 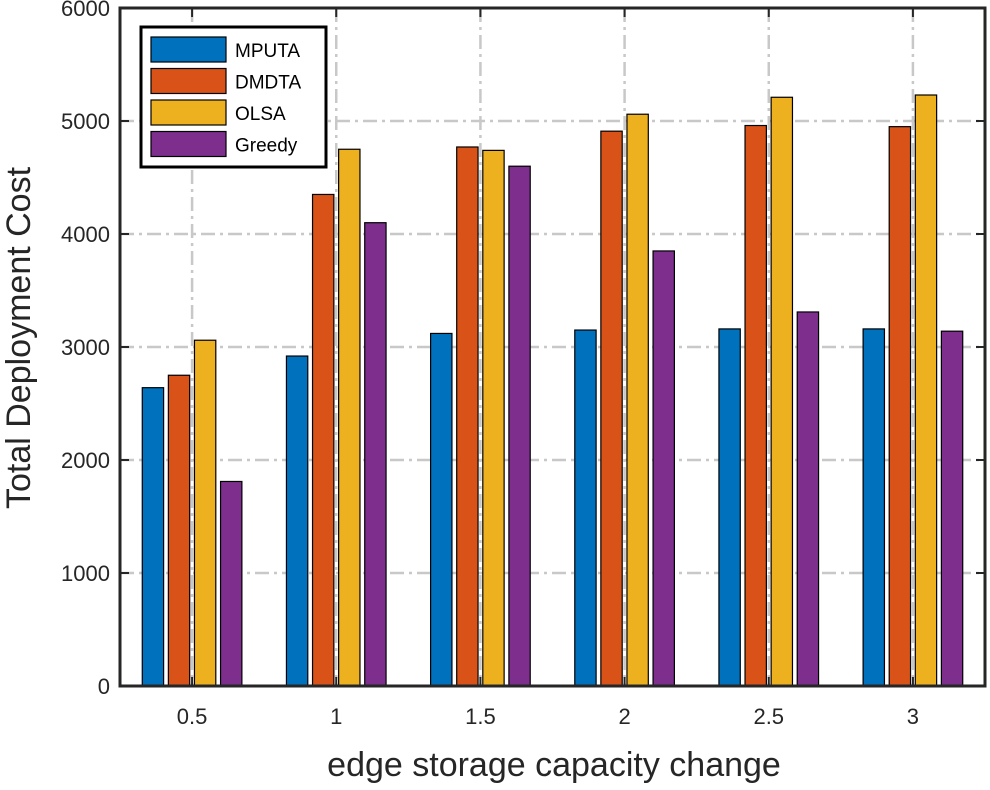 I want to click on bar-dmdta-2.5, so click(x=755, y=405).